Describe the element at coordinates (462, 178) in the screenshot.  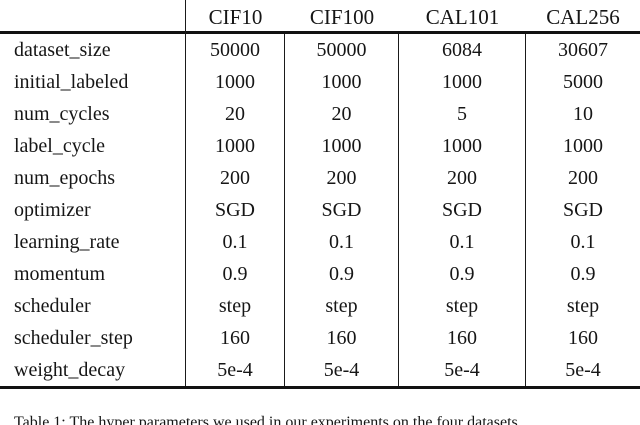
I see `cell-cal101: 200` at that location.